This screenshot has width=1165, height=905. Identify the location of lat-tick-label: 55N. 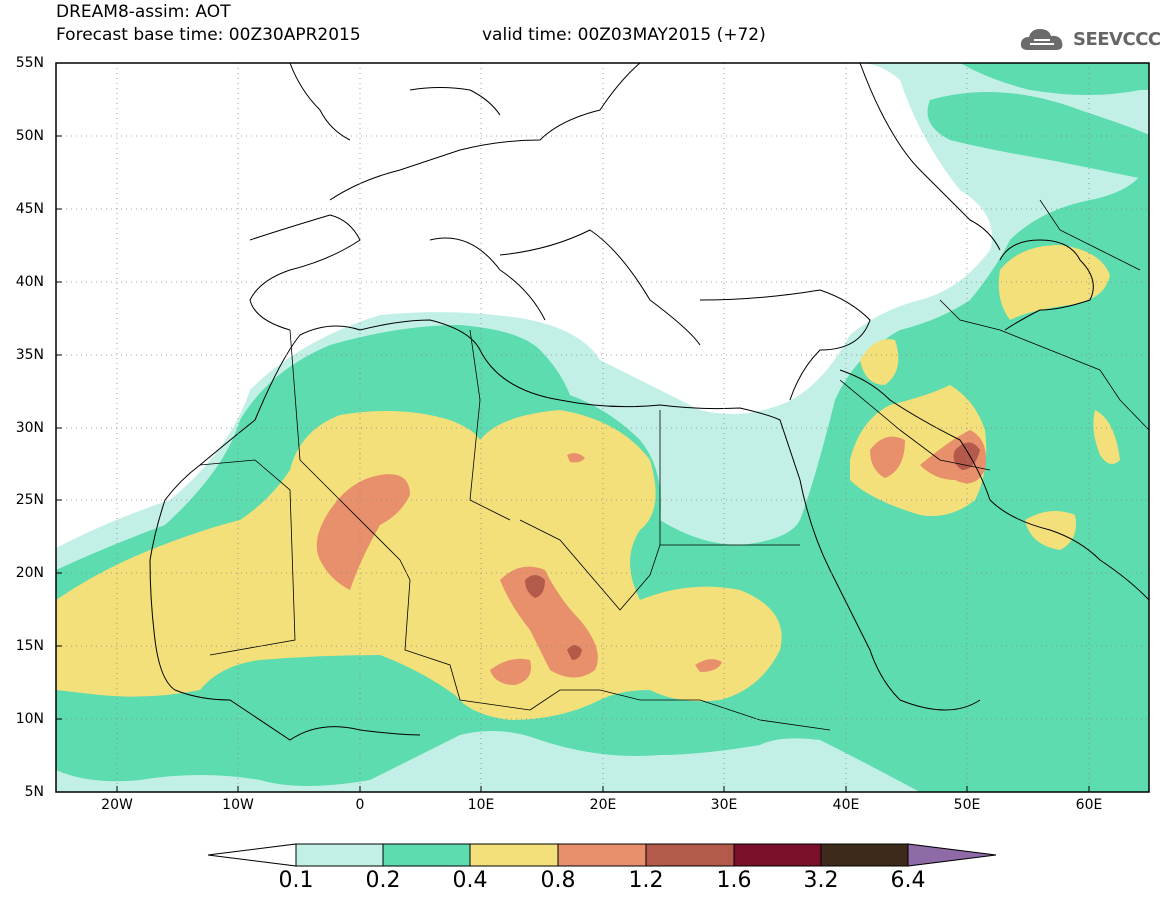
(29, 63).